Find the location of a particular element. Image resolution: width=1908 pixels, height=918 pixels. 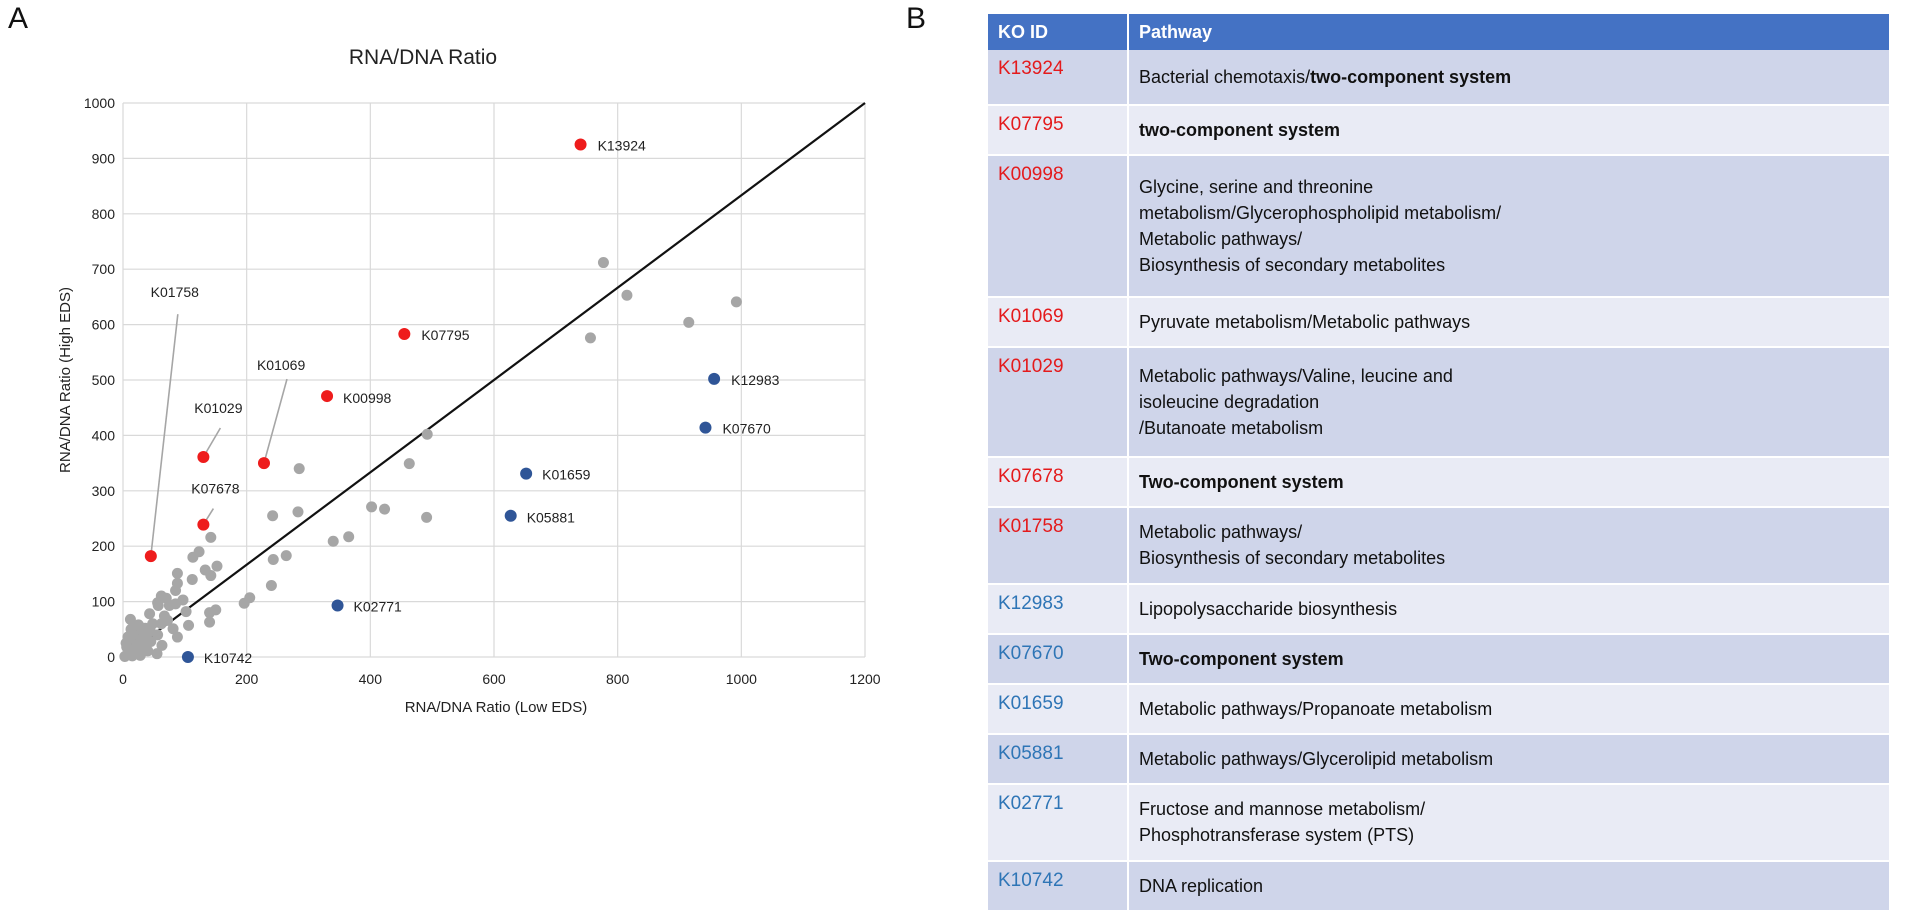

pathway-line: Metabolic pathways/ is located at coordinates (1509, 532).